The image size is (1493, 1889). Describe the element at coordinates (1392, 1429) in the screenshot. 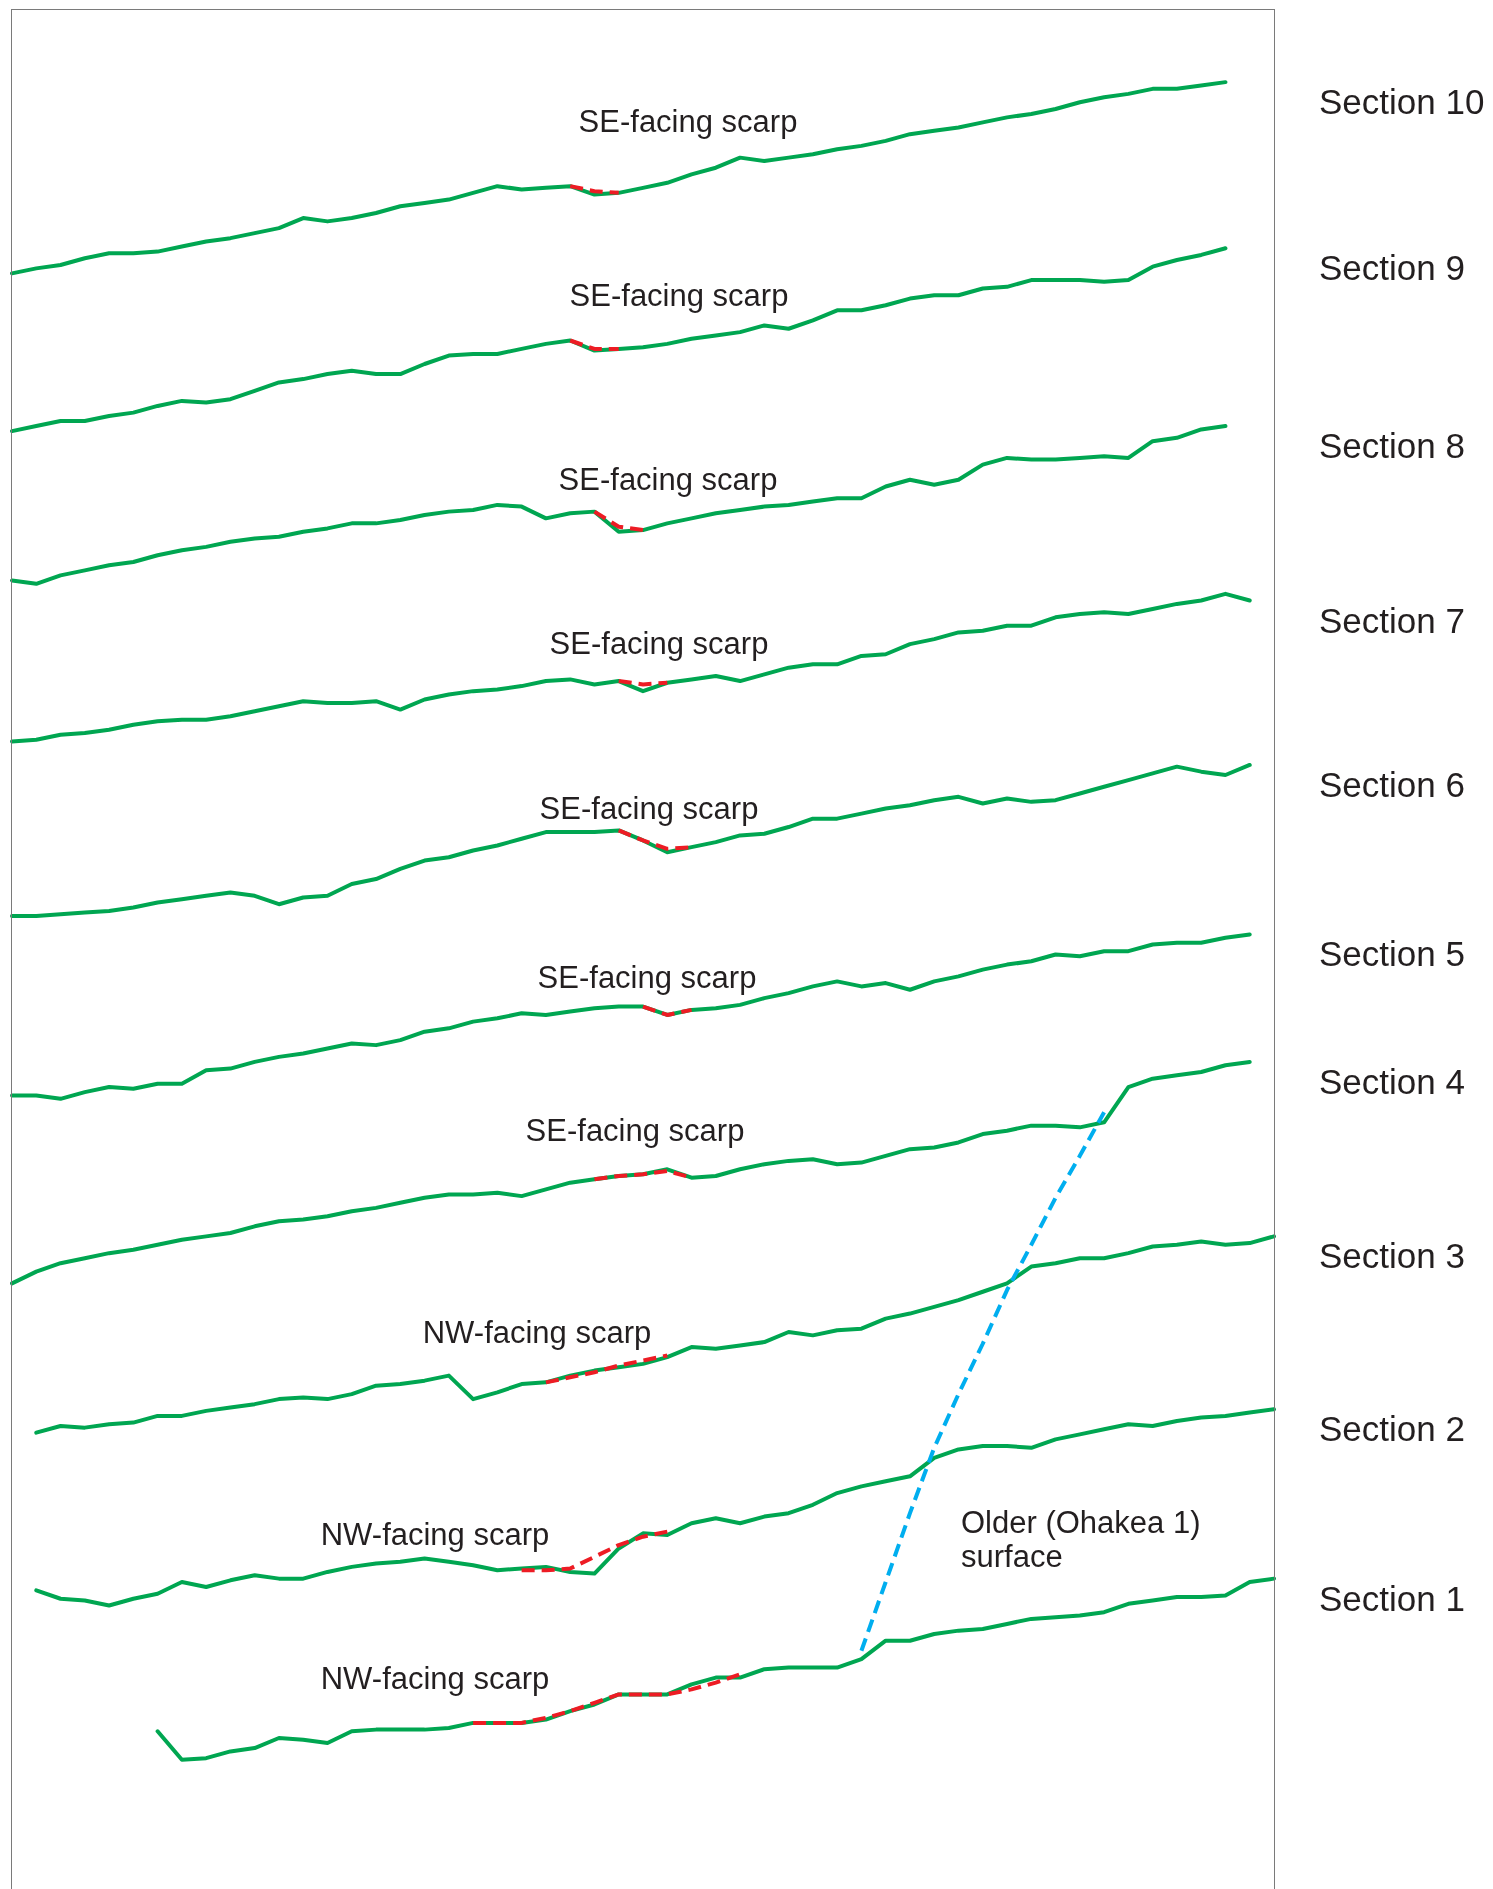

I see `series-label: Section 2` at that location.